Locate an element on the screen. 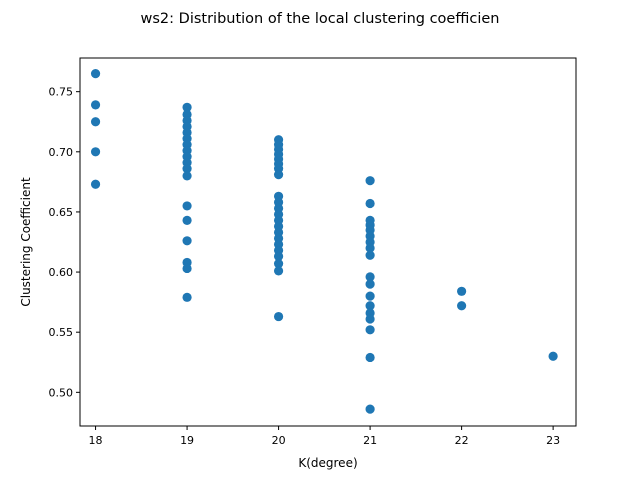 The height and width of the screenshot is (480, 640). x-axis-label: K(degree) is located at coordinates (327, 463).